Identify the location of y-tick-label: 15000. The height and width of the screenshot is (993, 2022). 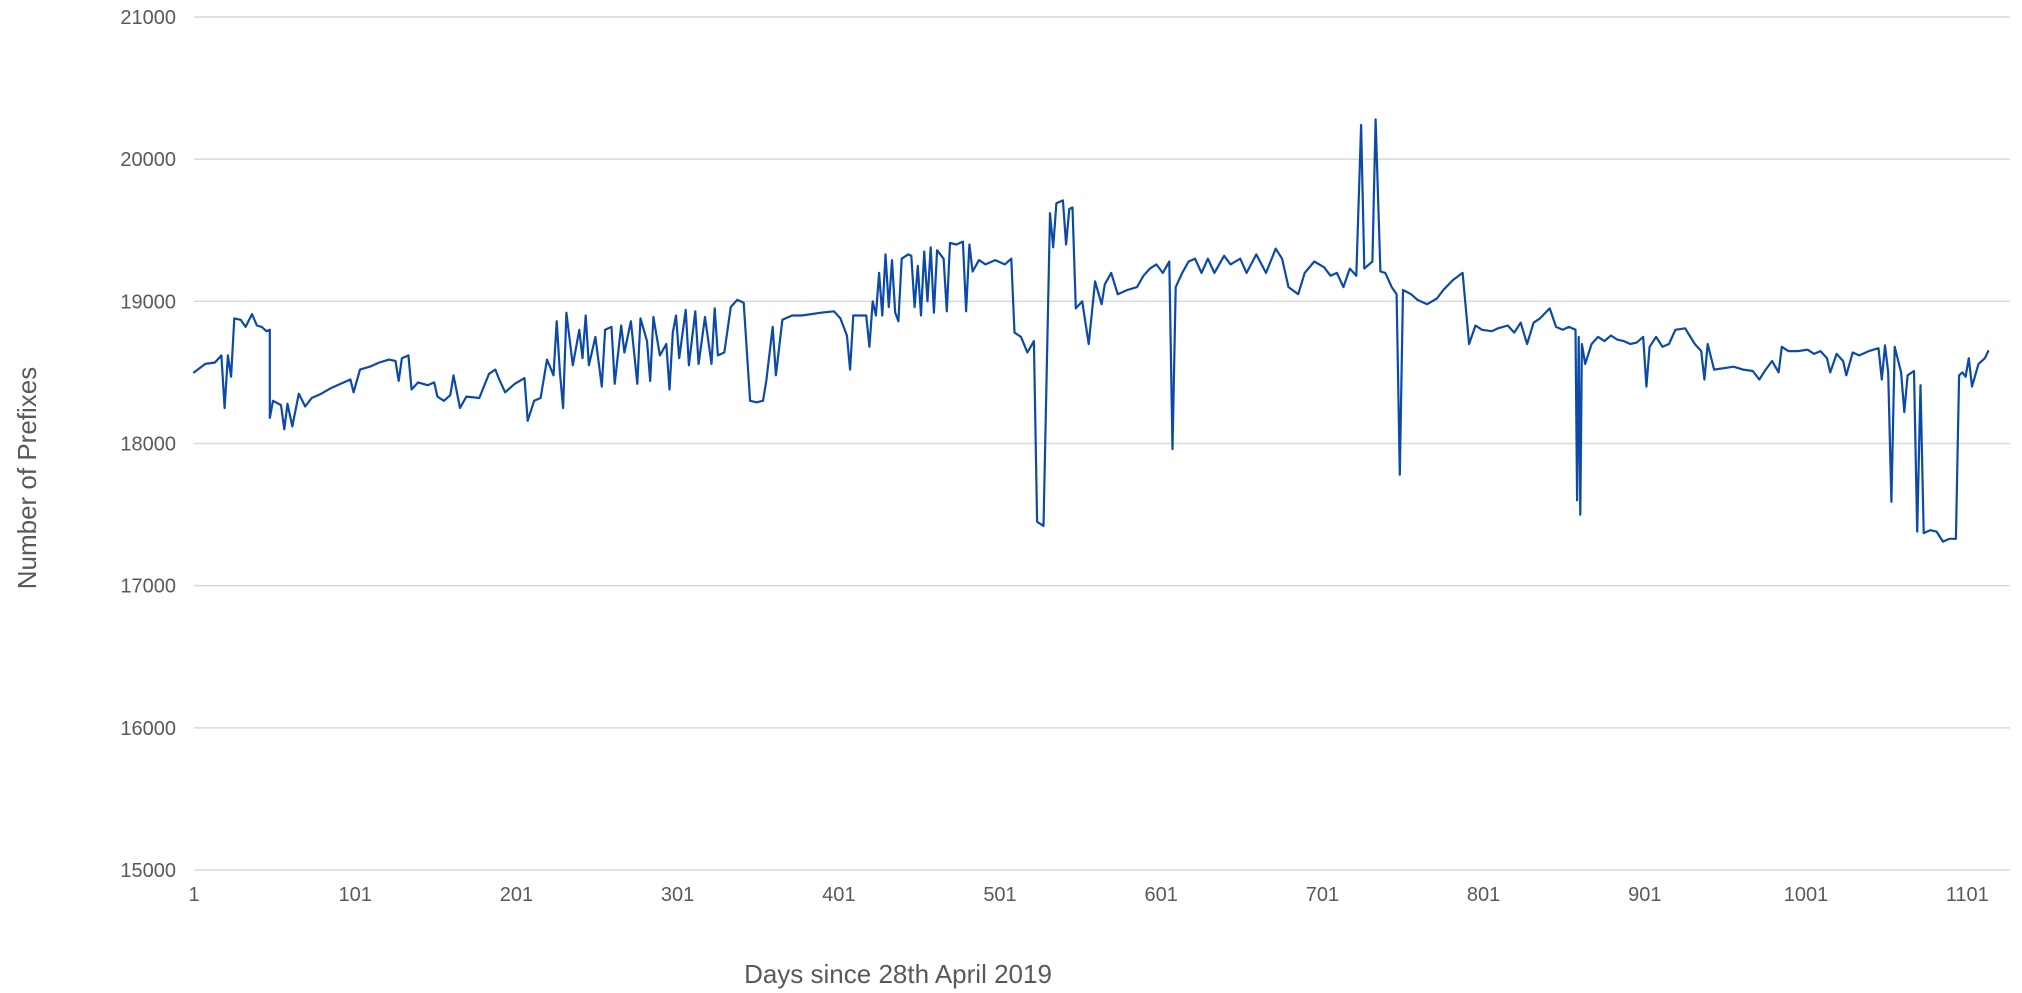
(148, 871).